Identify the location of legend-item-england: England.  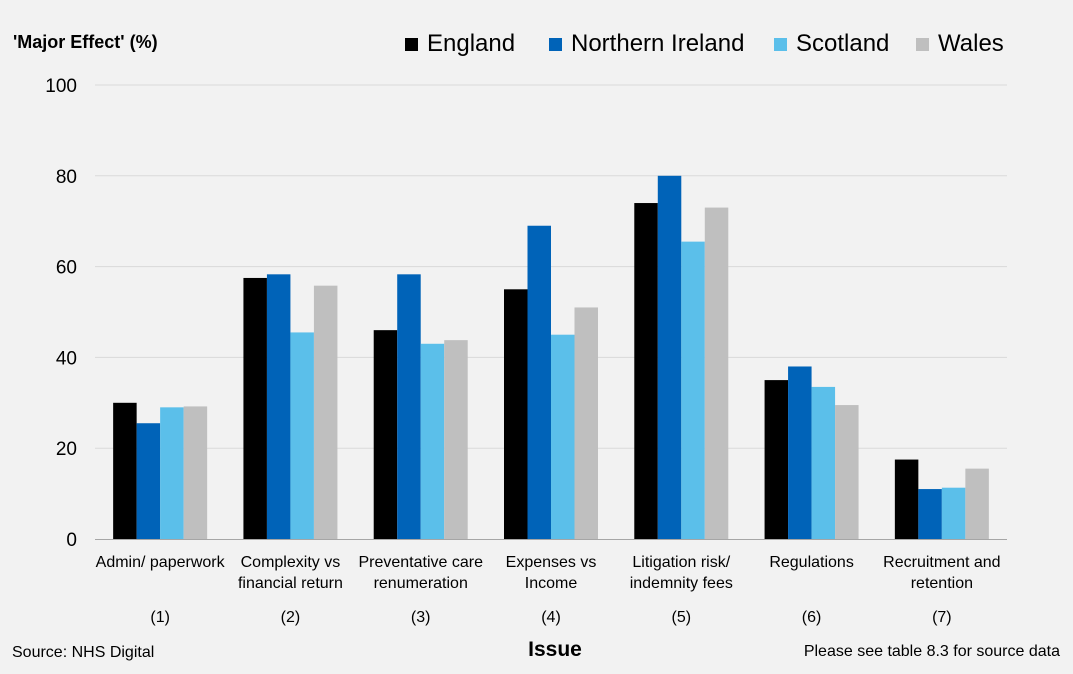
(460, 44).